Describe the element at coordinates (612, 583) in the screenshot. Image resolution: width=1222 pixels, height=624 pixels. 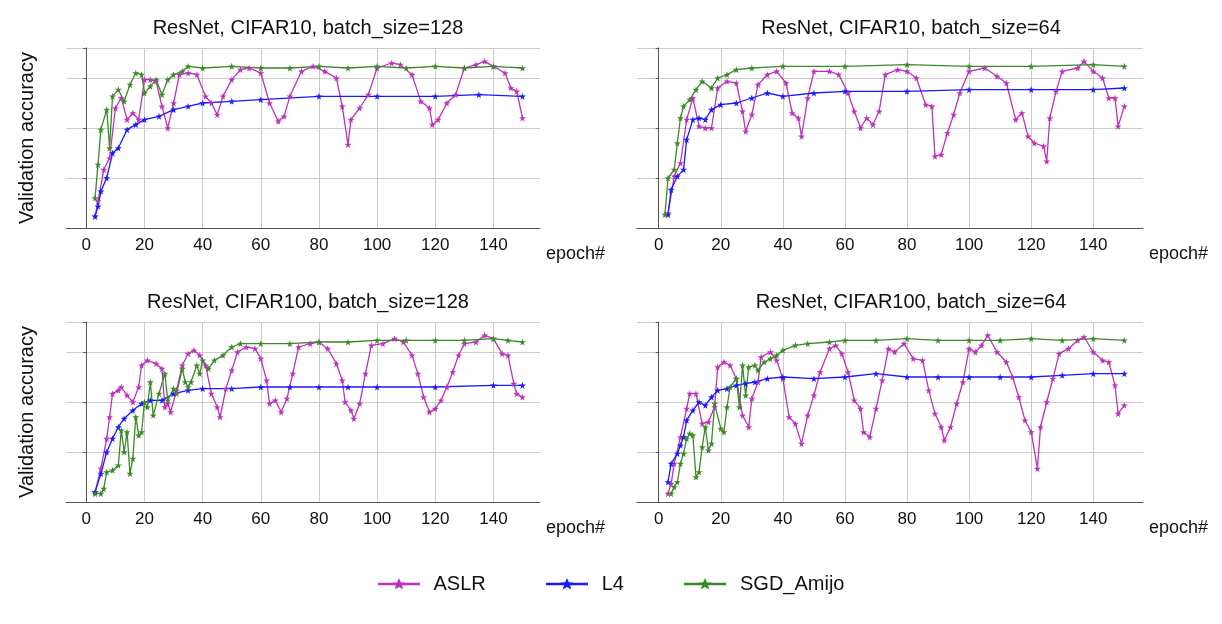
I see `legend-label: L4` at that location.